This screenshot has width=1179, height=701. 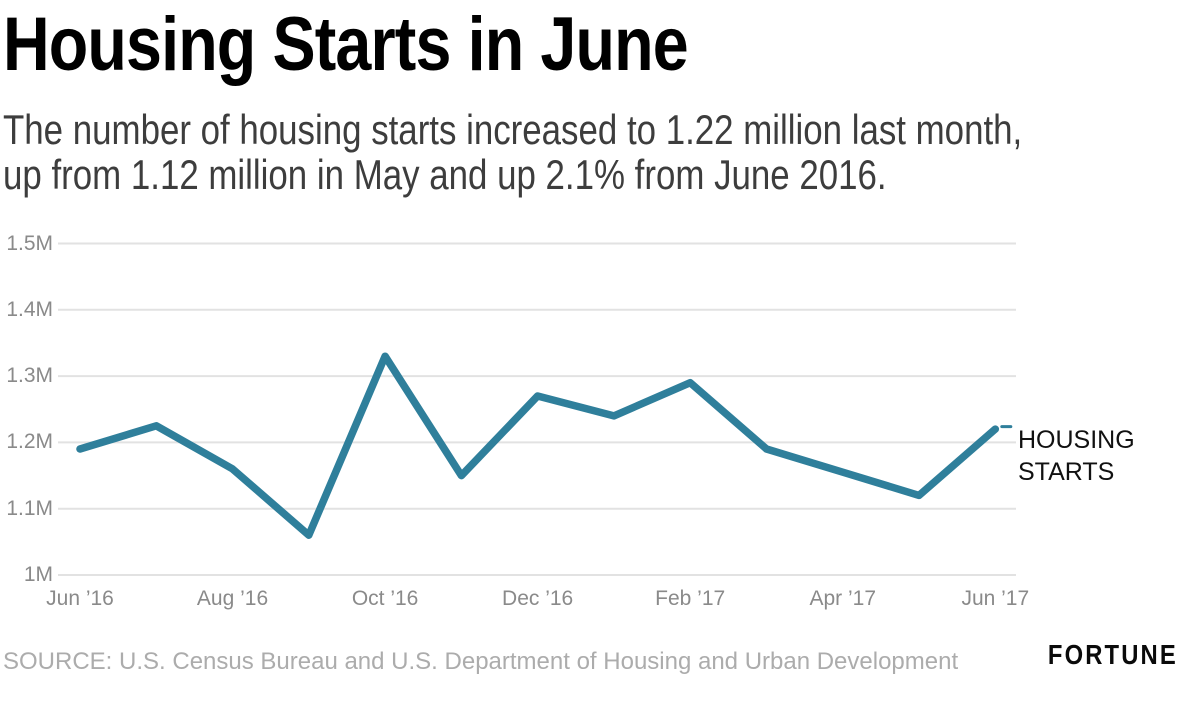 What do you see at coordinates (29, 442) in the screenshot?
I see `y-axis-tick-label: 1.2M` at bounding box center [29, 442].